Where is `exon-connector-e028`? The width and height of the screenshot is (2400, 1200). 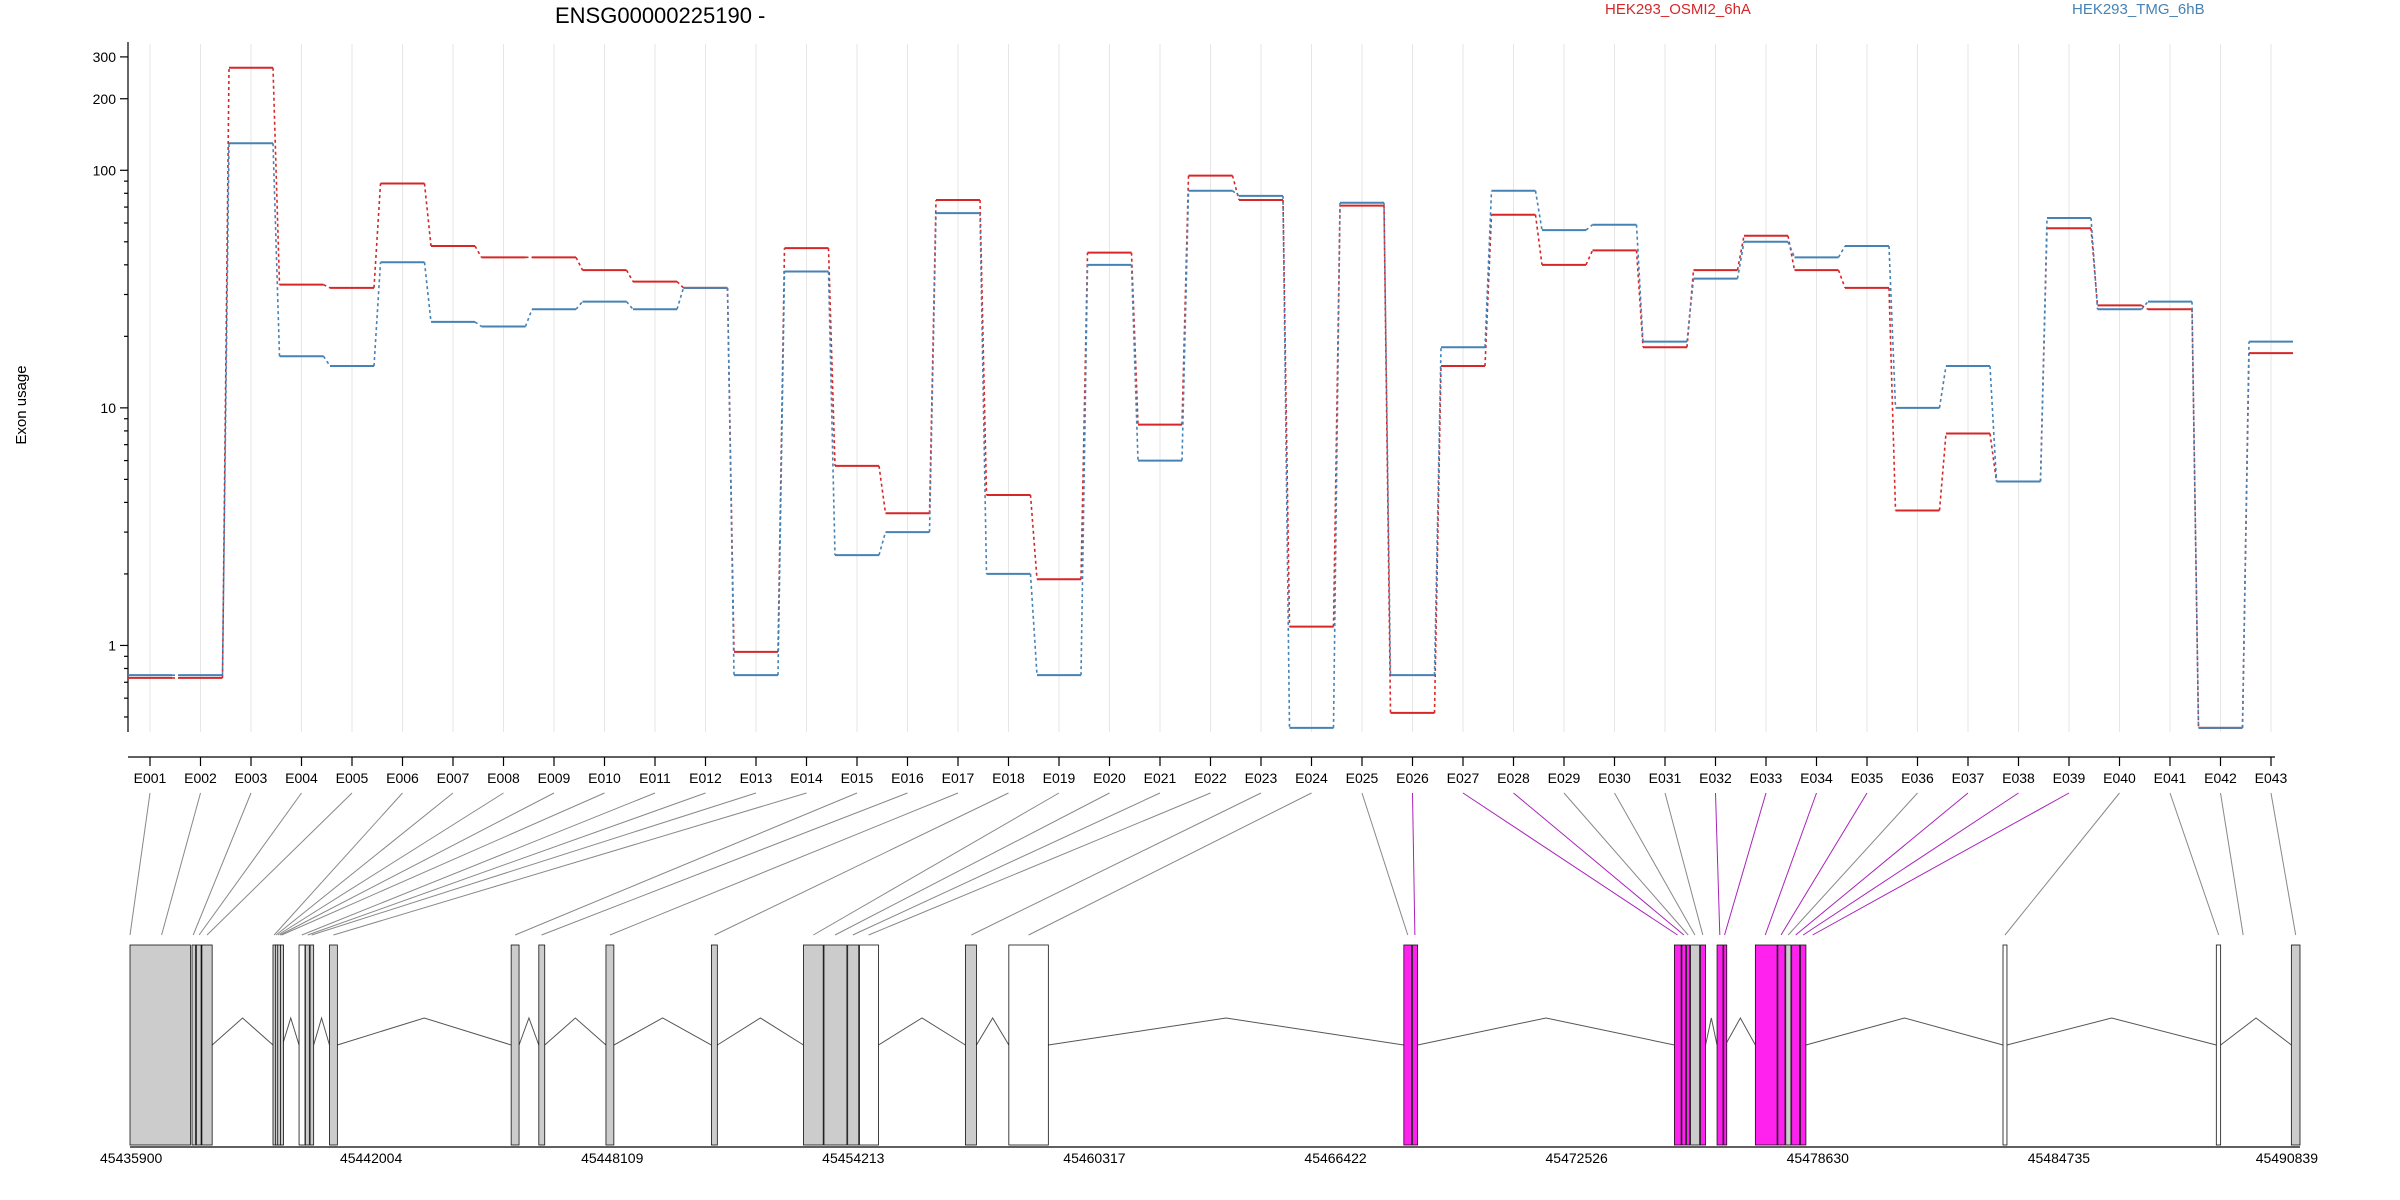
exon-connector-e028 is located at coordinates (1599, 864).